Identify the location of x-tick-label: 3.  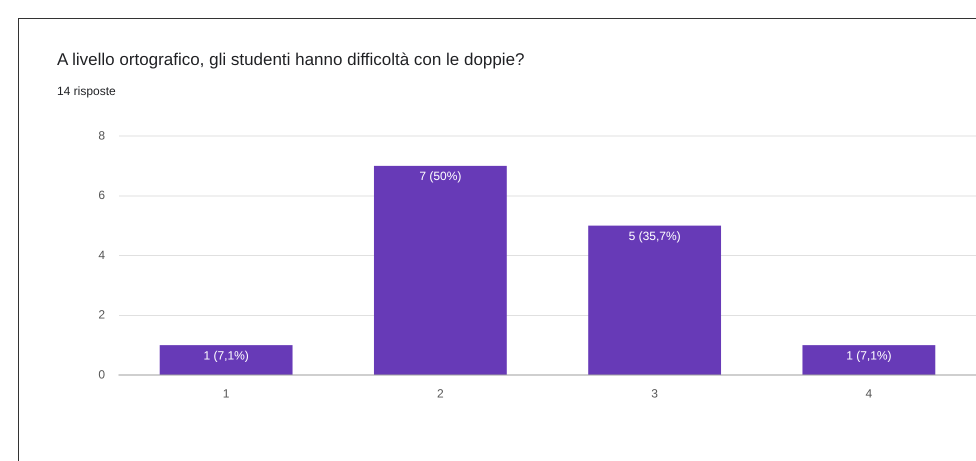
(654, 393).